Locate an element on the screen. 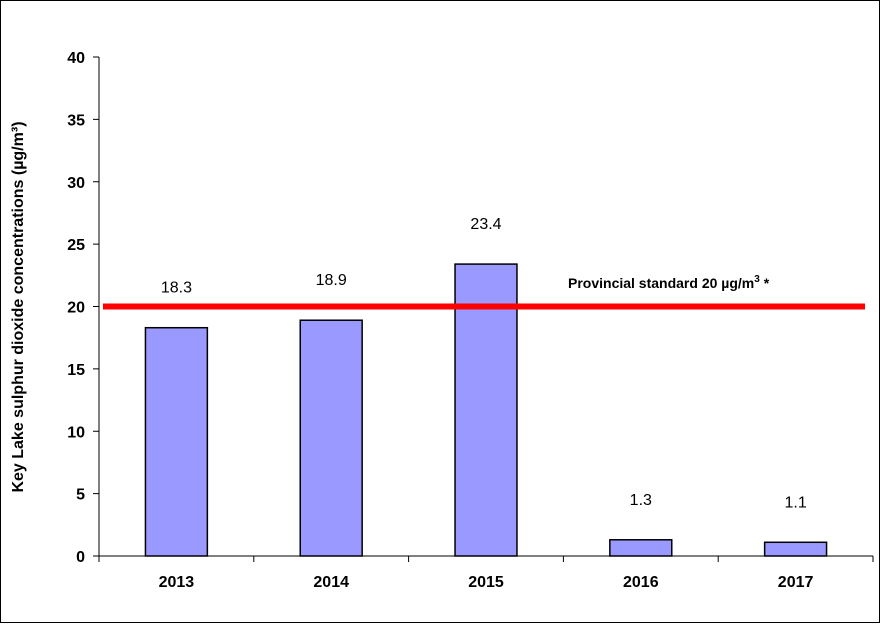  x-tick-label: 2017 is located at coordinates (796, 582).